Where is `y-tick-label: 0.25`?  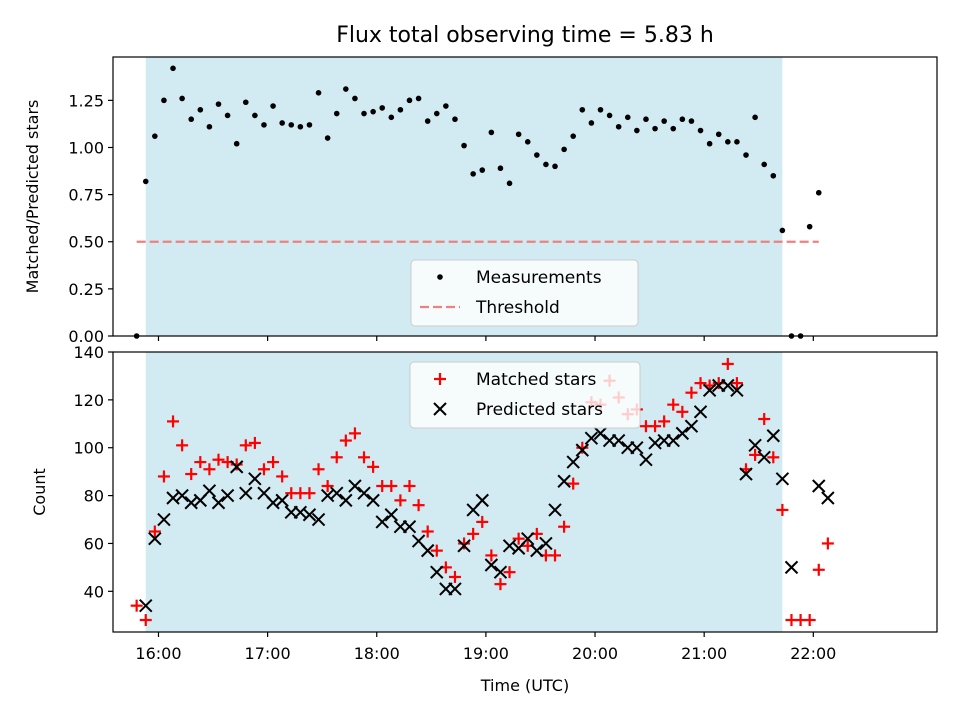
y-tick-label: 0.25 is located at coordinates (86, 289).